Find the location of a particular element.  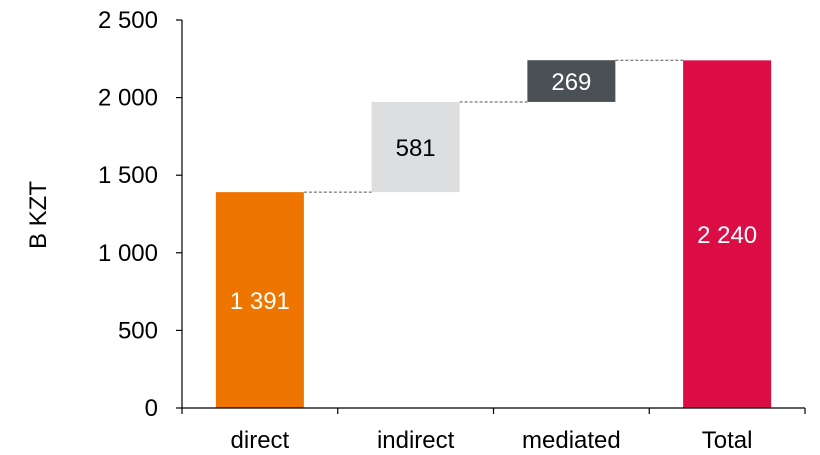

x-tick-label-direct: direct is located at coordinates (260, 440).